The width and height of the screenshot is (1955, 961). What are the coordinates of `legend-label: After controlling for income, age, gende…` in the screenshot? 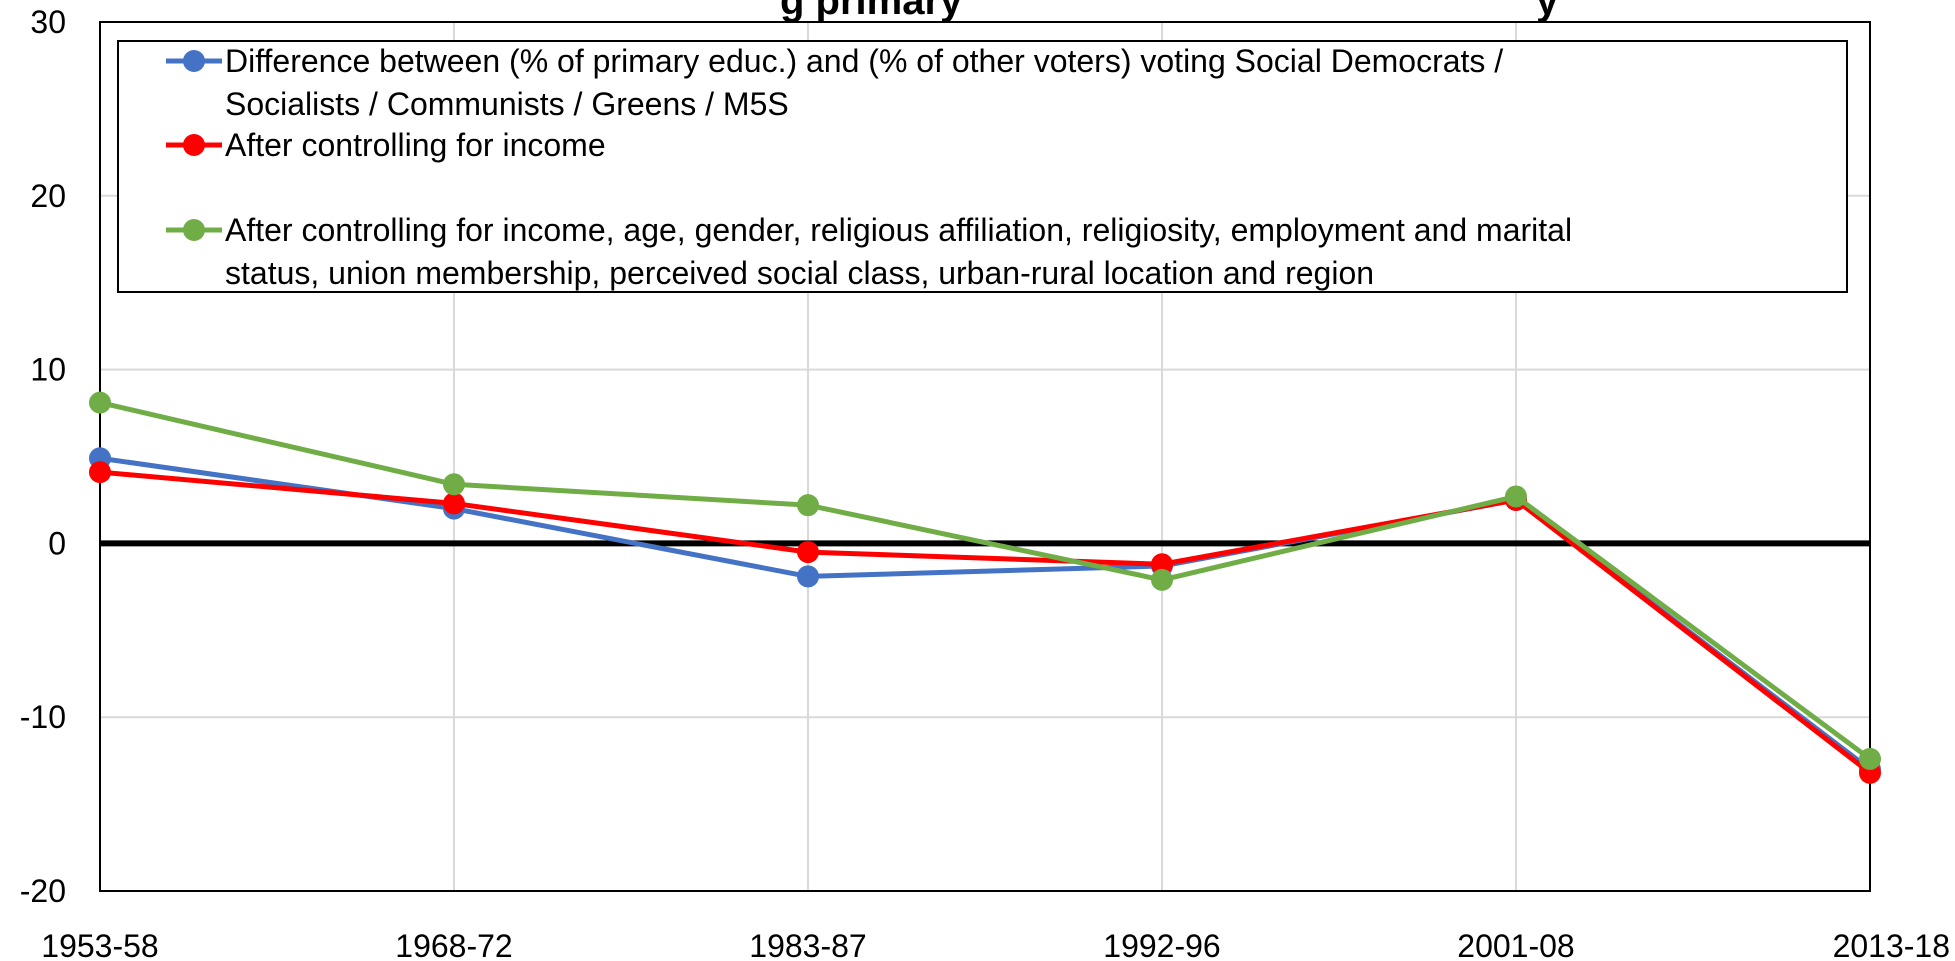 It's located at (898, 230).